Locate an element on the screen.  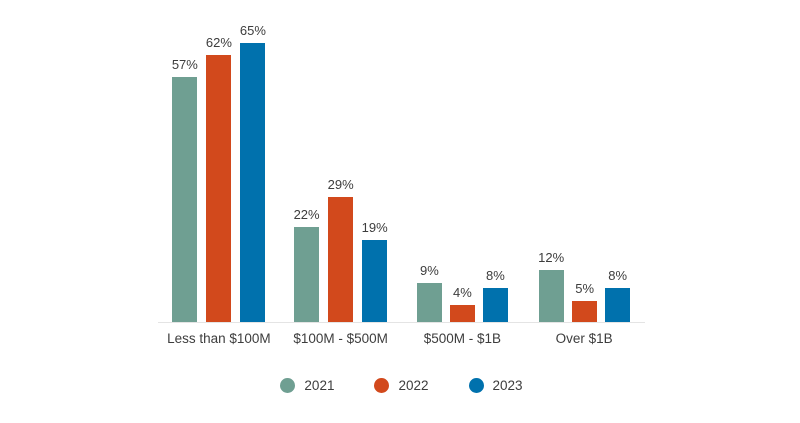
legend-item-2021: 2021 is located at coordinates (307, 385).